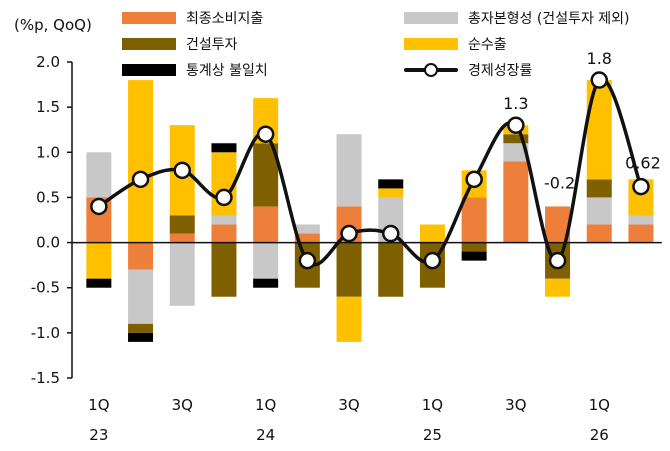 Image resolution: width=670 pixels, height=451 pixels. I want to click on bar-consumption-2Q23, so click(141, 256).